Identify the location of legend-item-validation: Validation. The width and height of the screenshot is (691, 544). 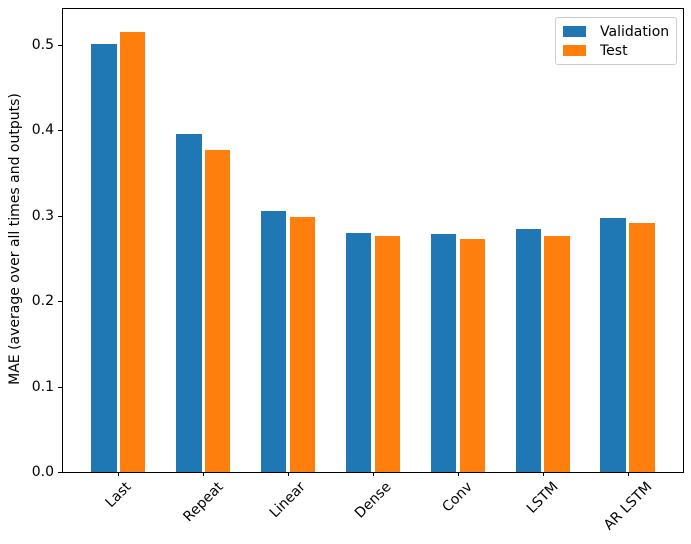
(616, 31).